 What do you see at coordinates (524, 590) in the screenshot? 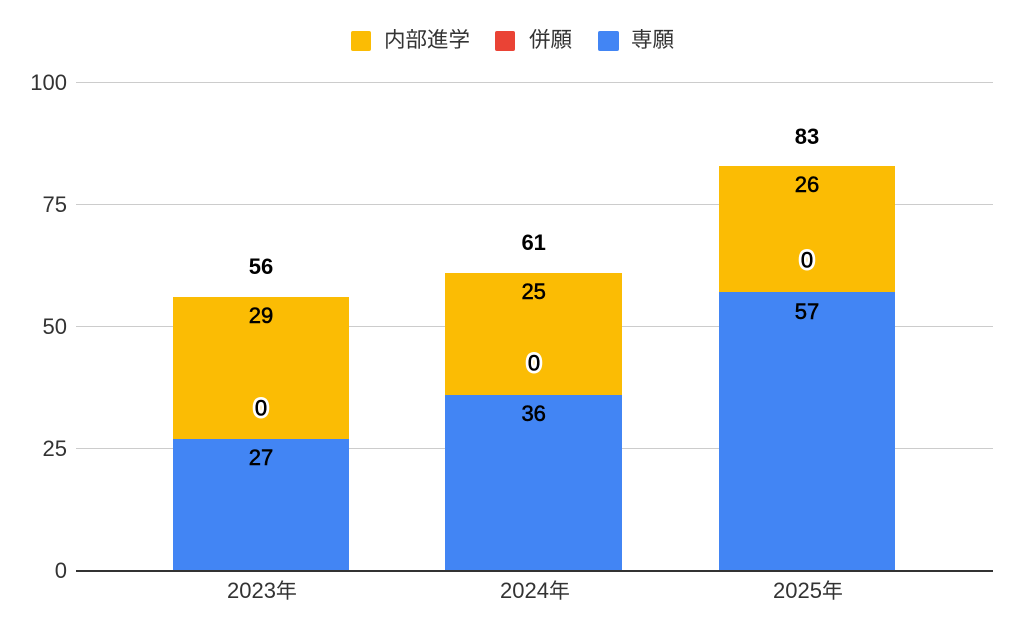
I see `svg-text: 2024` at bounding box center [524, 590].